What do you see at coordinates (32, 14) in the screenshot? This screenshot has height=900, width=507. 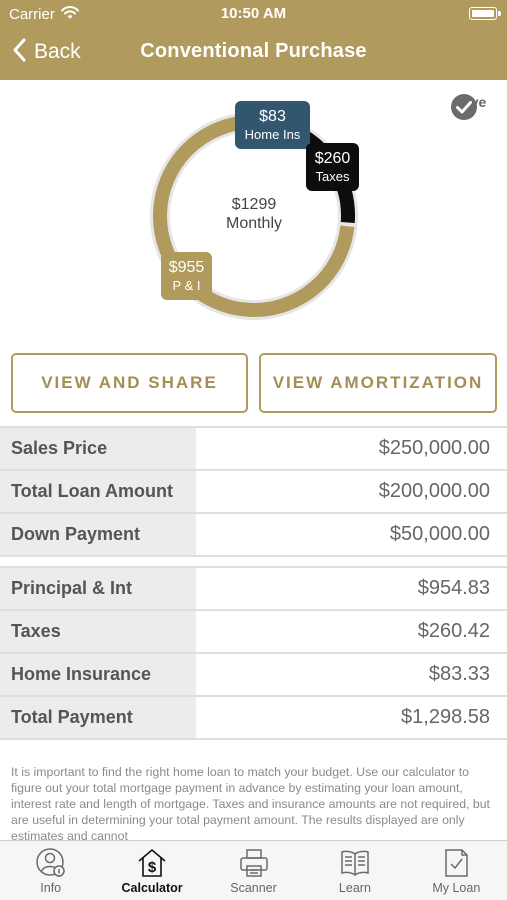 I see `carrier-label: Carrier` at bounding box center [32, 14].